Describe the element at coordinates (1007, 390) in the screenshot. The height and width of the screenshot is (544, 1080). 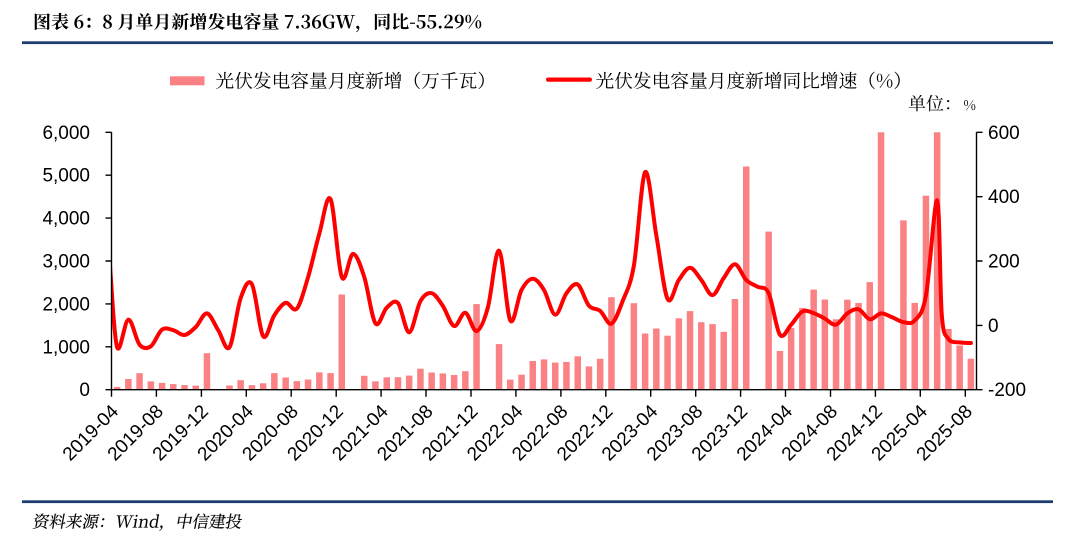
I see `svg-text: -200` at that location.